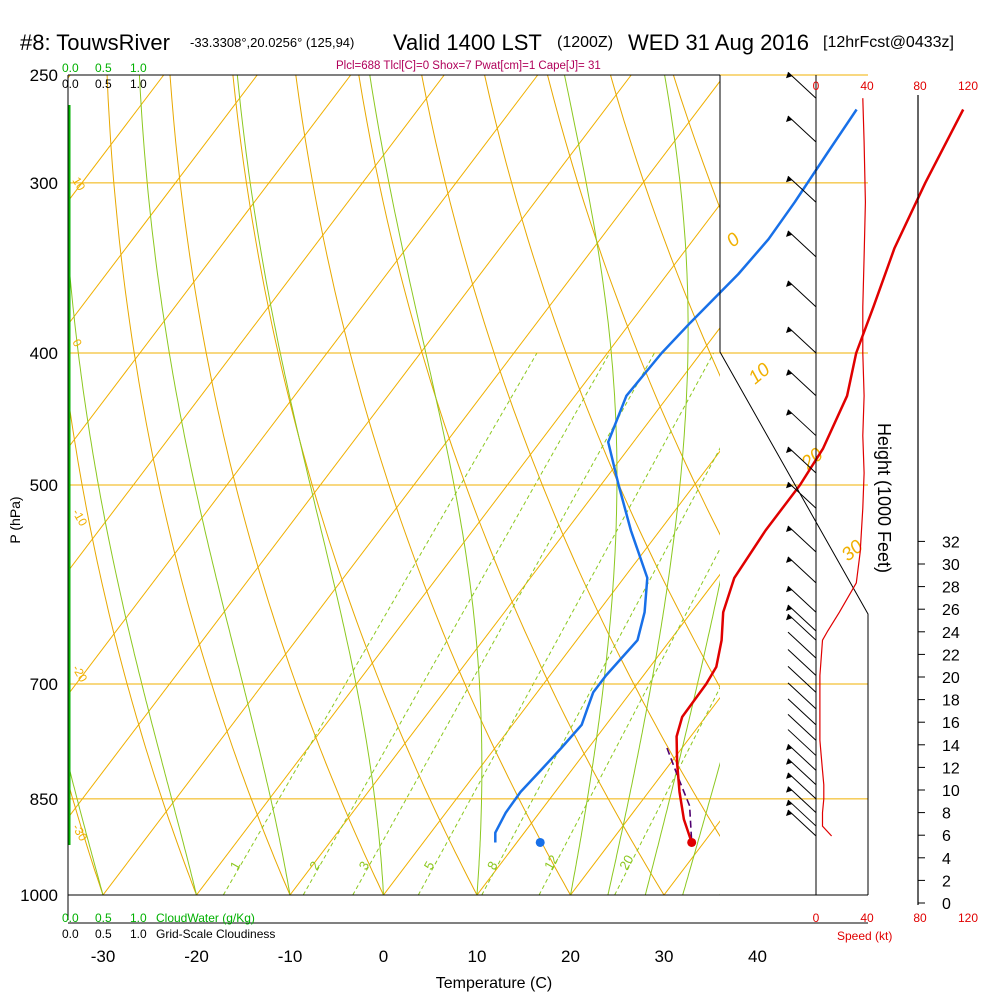 The width and height of the screenshot is (1000, 1000). What do you see at coordinates (734, 240) in the screenshot?
I see `dry-adiabat-label: 0` at bounding box center [734, 240].